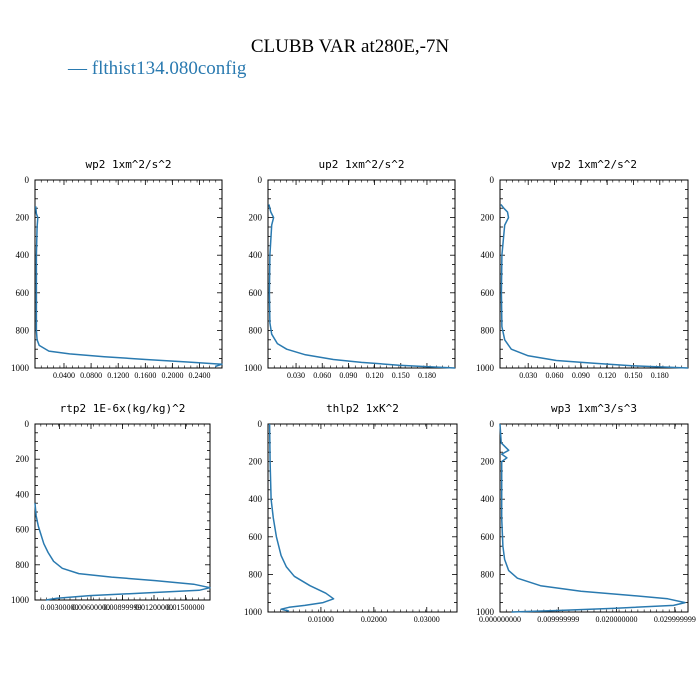  What do you see at coordinates (145, 375) in the screenshot?
I see `x-tick-label: 0.1600` at bounding box center [145, 375].